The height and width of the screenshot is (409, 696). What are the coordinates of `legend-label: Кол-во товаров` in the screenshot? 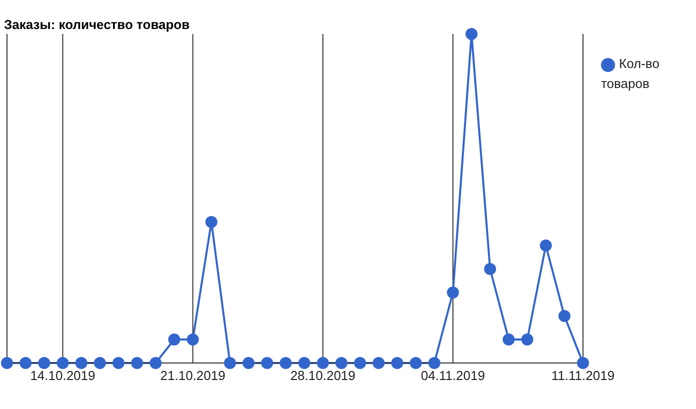 It's located at (630, 73).